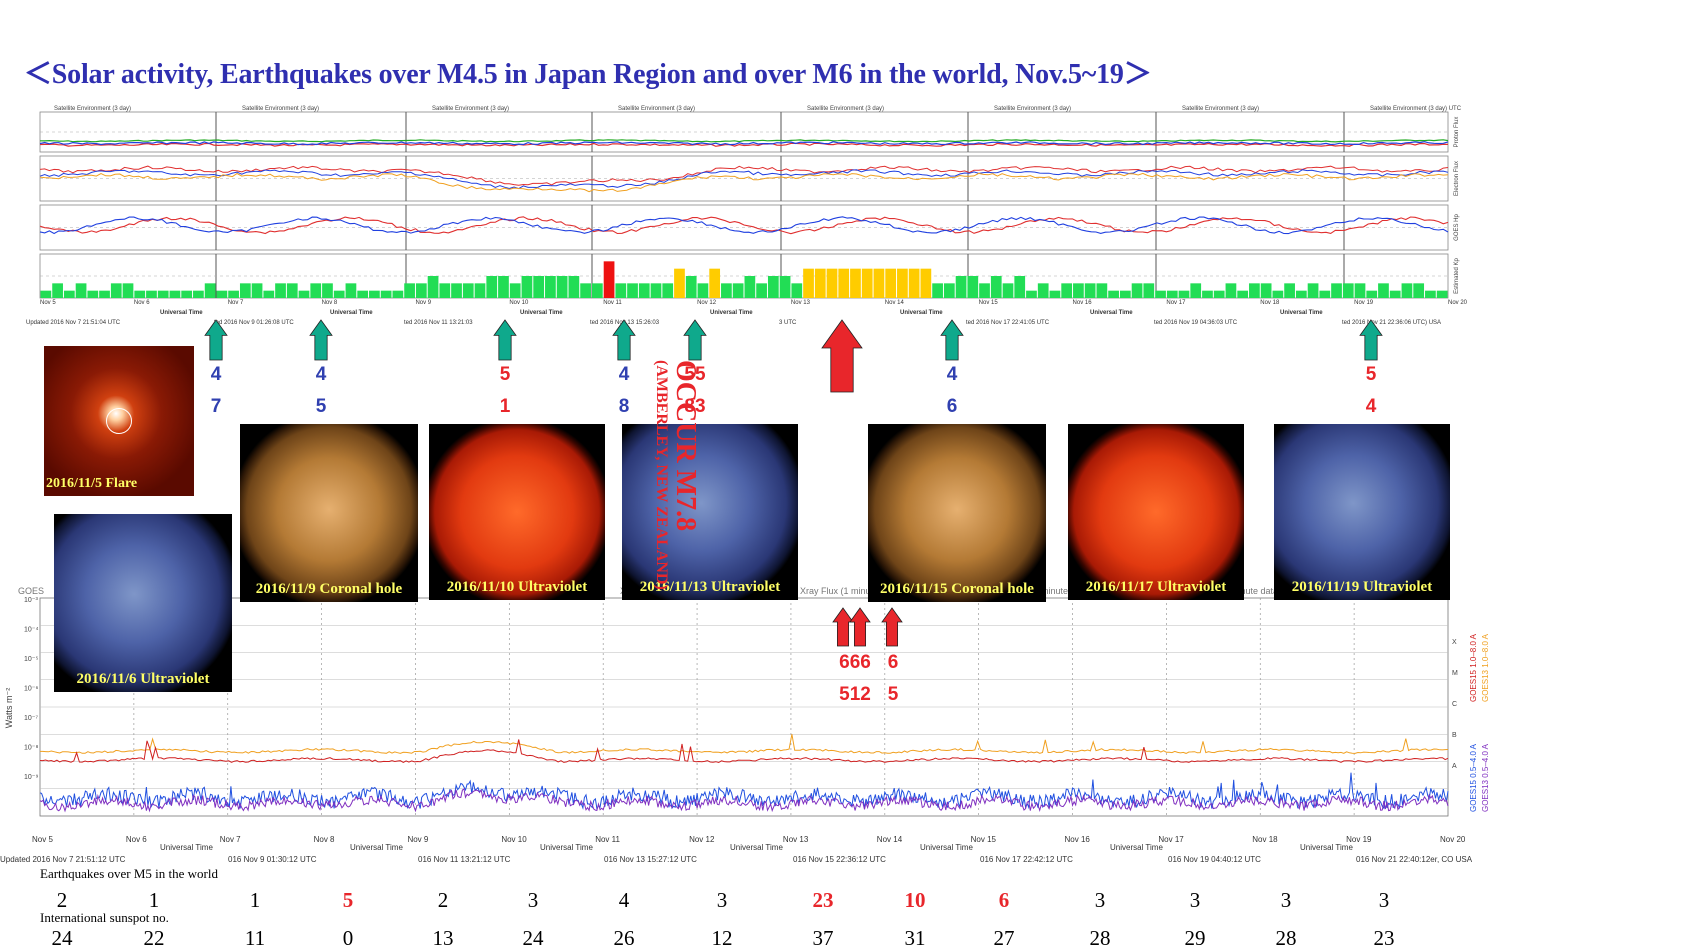 Image resolution: width=1691 pixels, height=951 pixels. What do you see at coordinates (695, 406) in the screenshot?
I see `japan-arrow-count: 83` at bounding box center [695, 406].